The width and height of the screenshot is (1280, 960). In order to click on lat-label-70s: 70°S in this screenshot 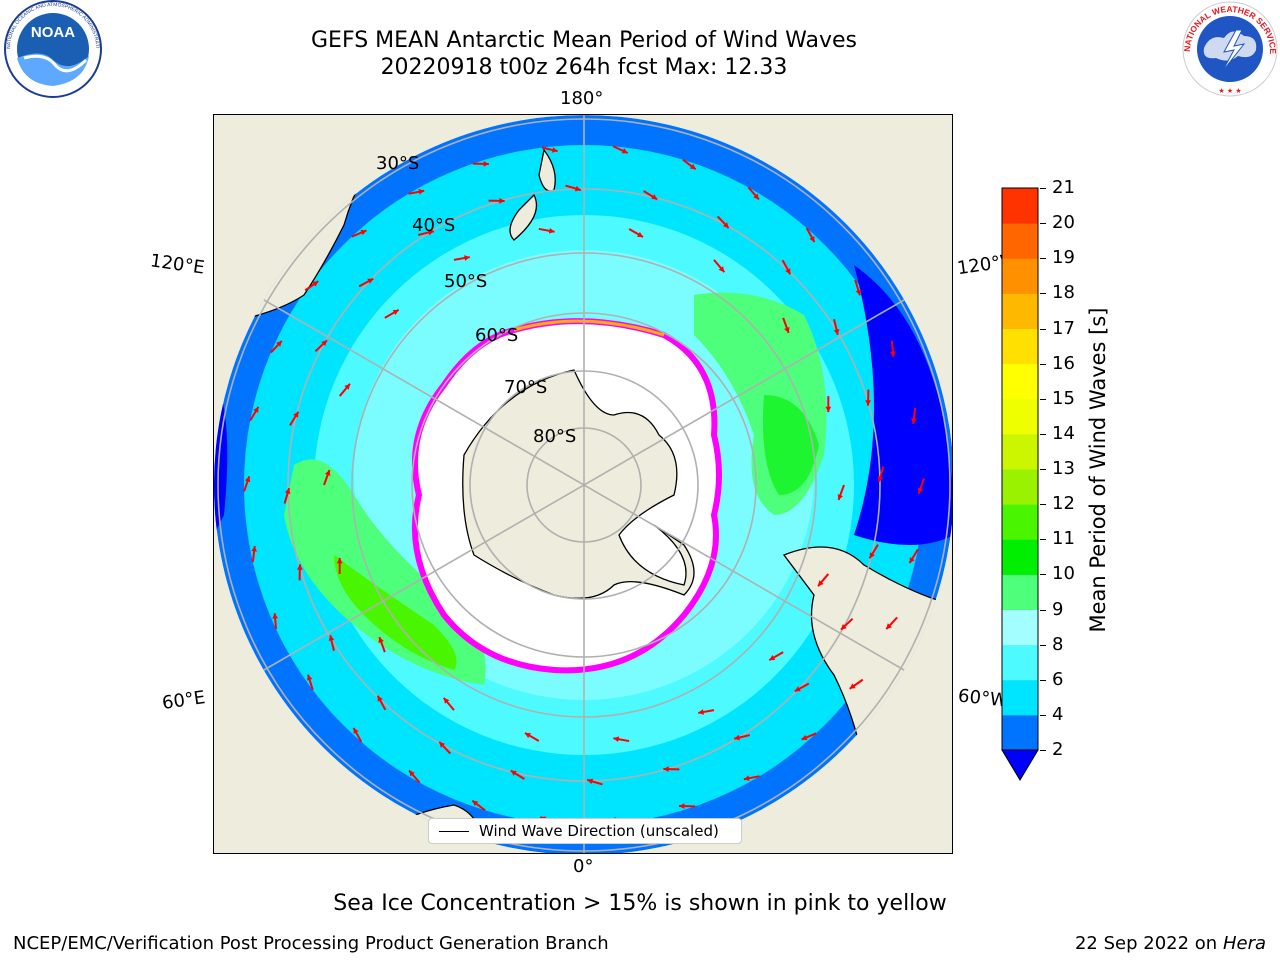, I will do `click(525, 387)`.